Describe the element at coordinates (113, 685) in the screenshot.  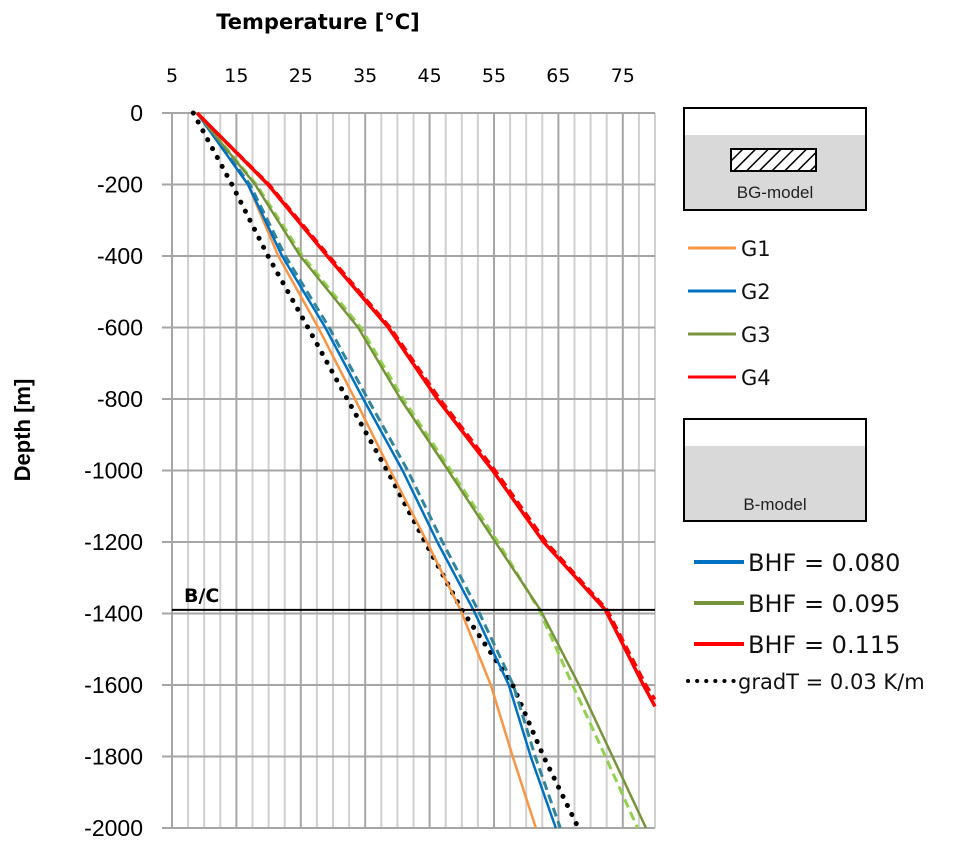
I see `y-tick-label: -1600` at that location.